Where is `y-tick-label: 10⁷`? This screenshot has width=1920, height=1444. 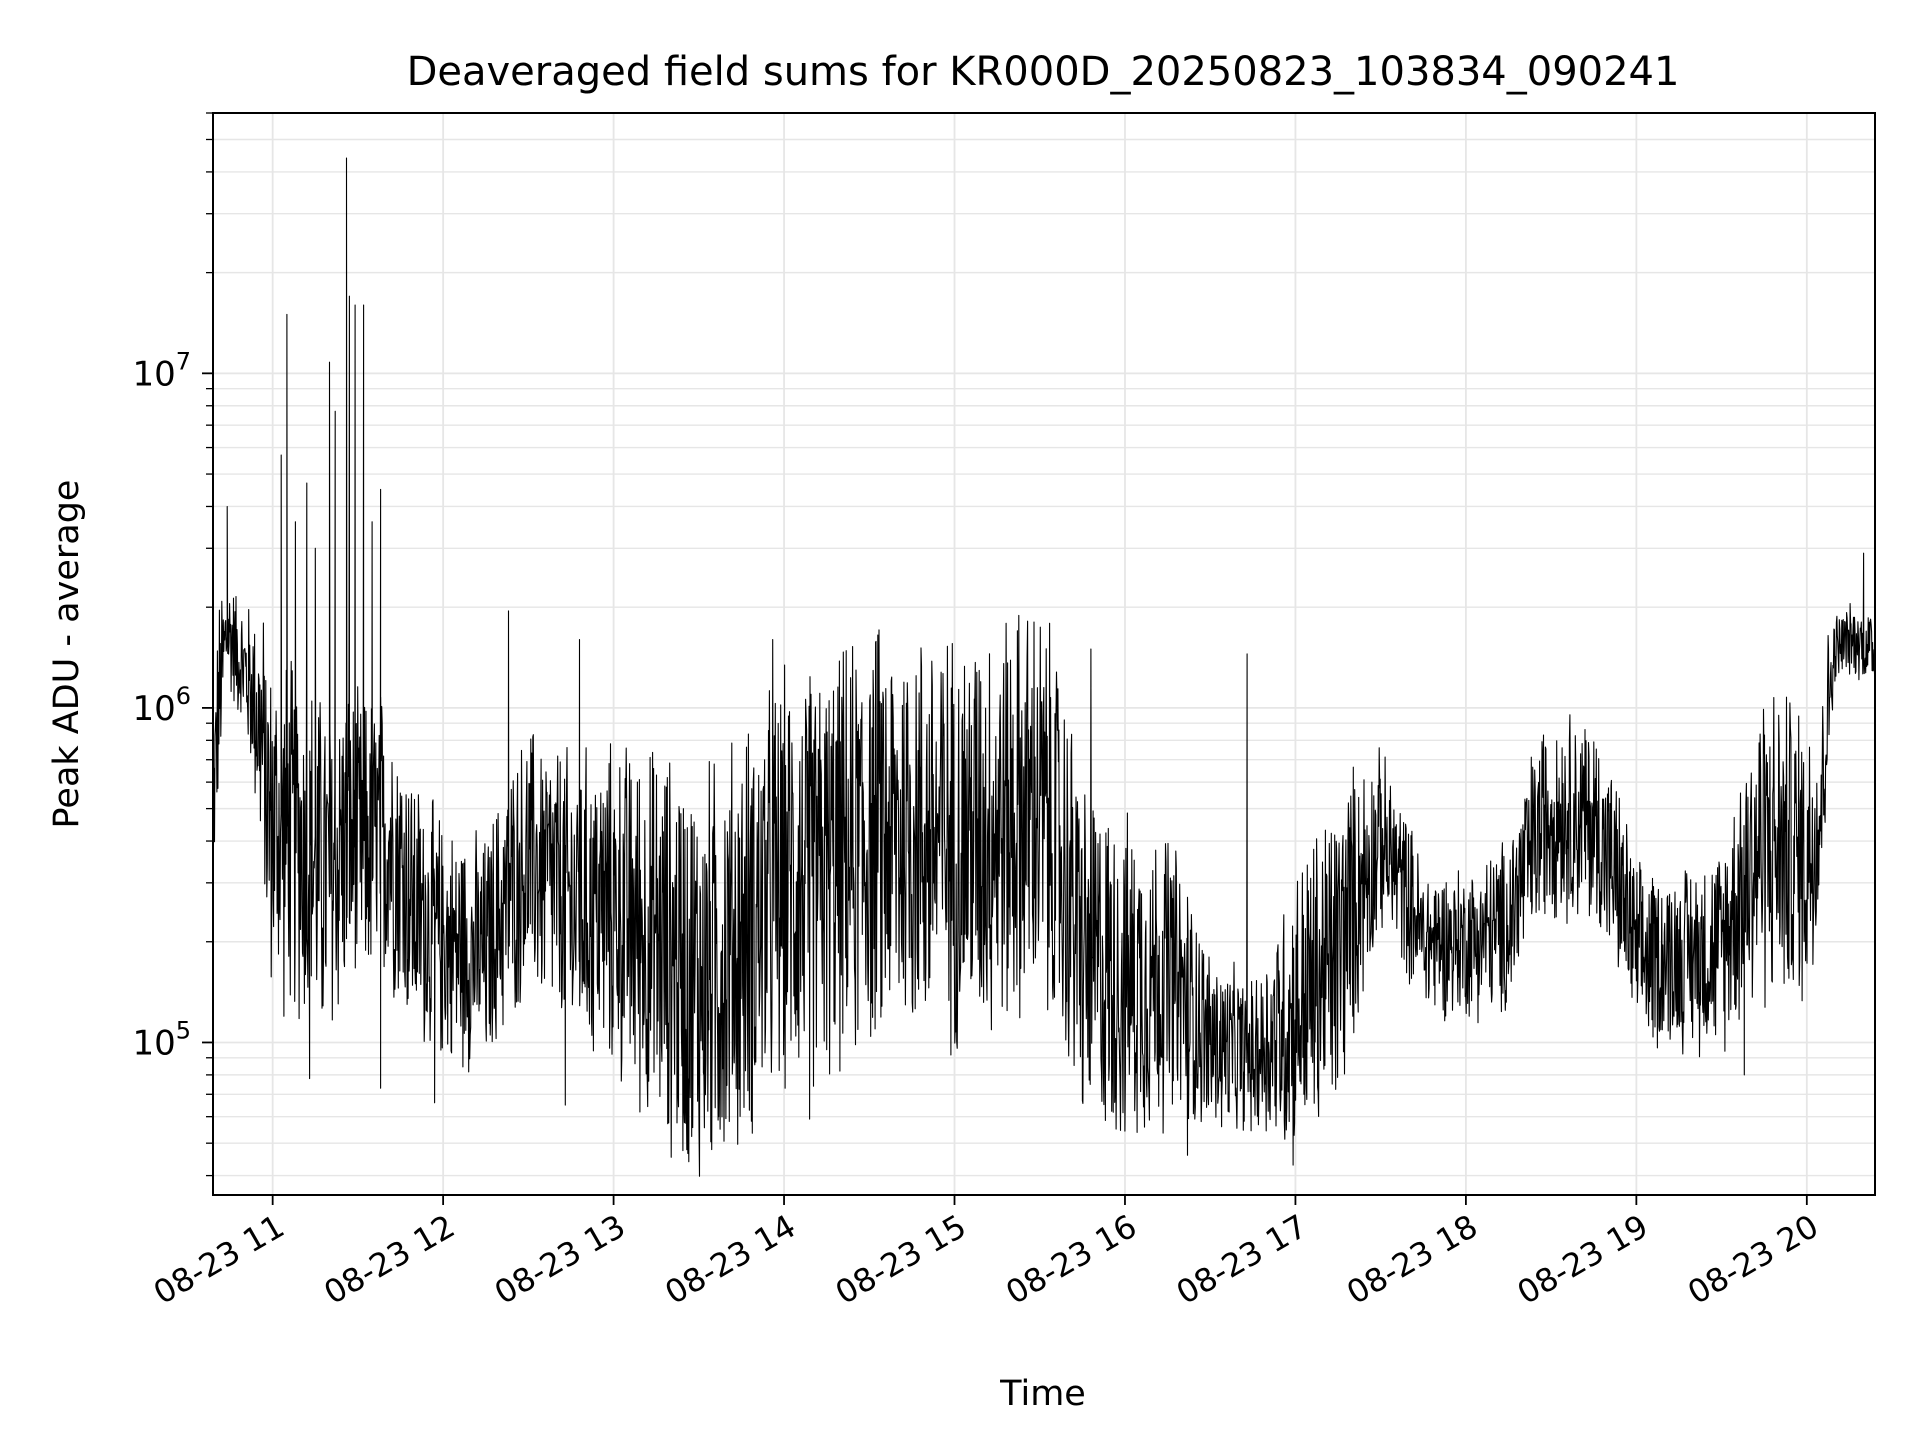
y-tick-label: 10⁷ is located at coordinates (161, 370).